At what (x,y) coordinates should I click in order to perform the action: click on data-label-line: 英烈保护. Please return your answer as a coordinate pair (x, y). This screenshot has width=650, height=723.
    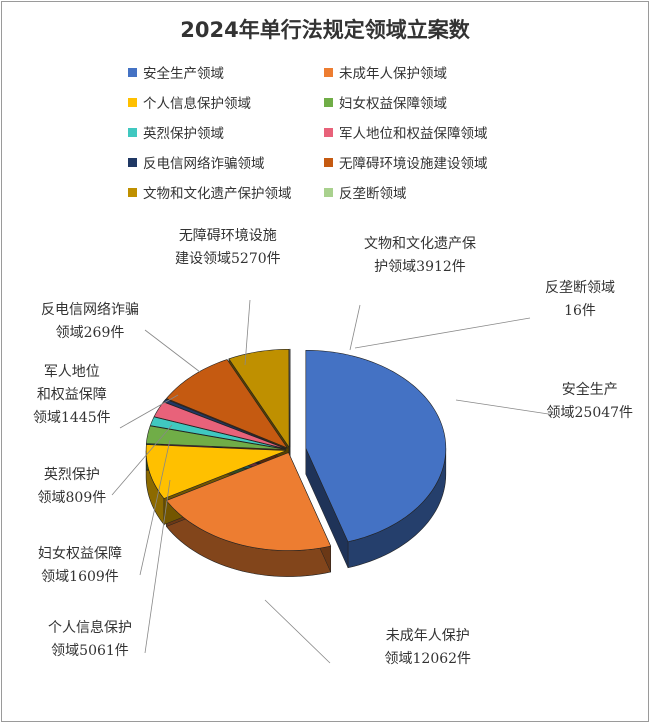
    Looking at the image, I should click on (71, 475).